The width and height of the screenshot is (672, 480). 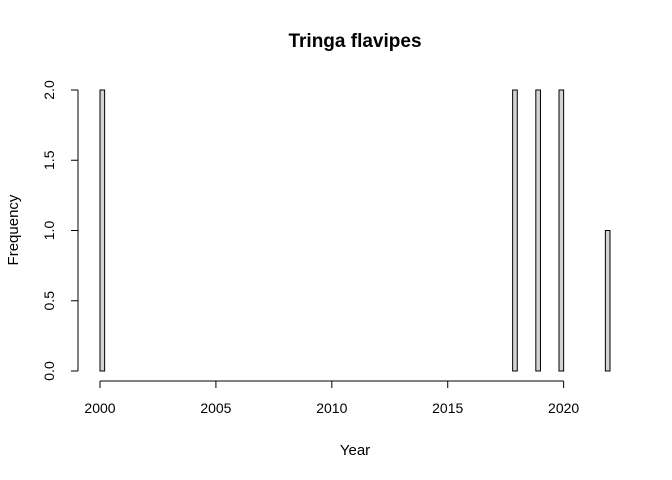 I want to click on x-axis: 2000 2005 2010 2015 2020, so click(x=331, y=398).